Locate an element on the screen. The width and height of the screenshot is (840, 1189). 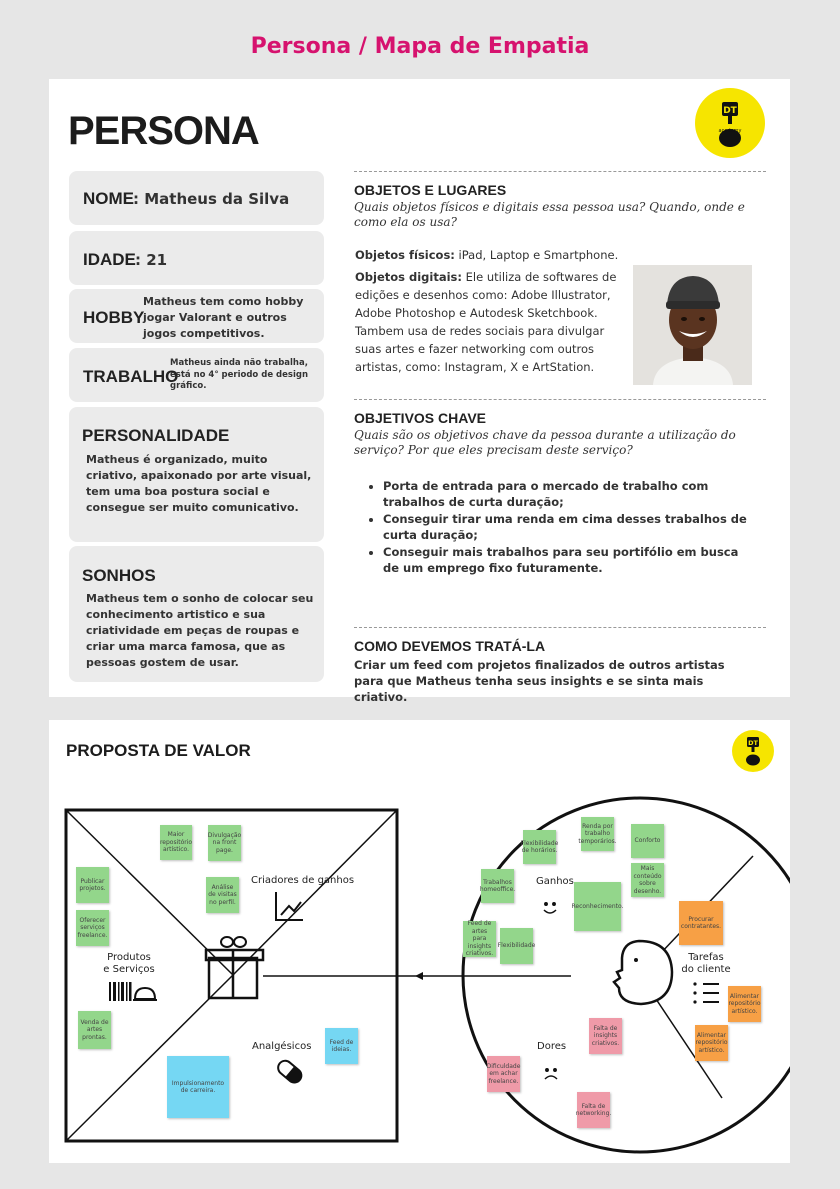
sticky-note: Feed de ideias. is located at coordinates (341, 1046).